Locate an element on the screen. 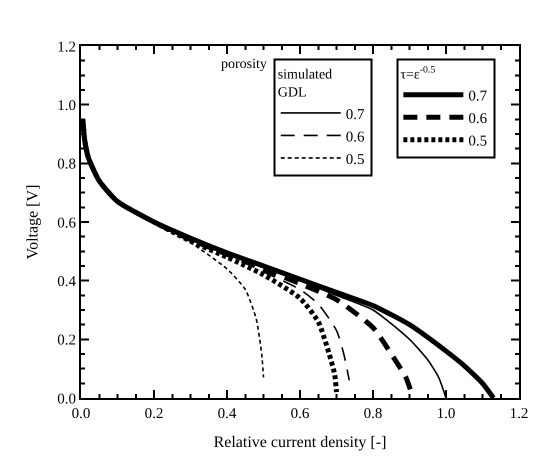 The width and height of the screenshot is (540, 460). legend-title: porosity is located at coordinates (244, 64).